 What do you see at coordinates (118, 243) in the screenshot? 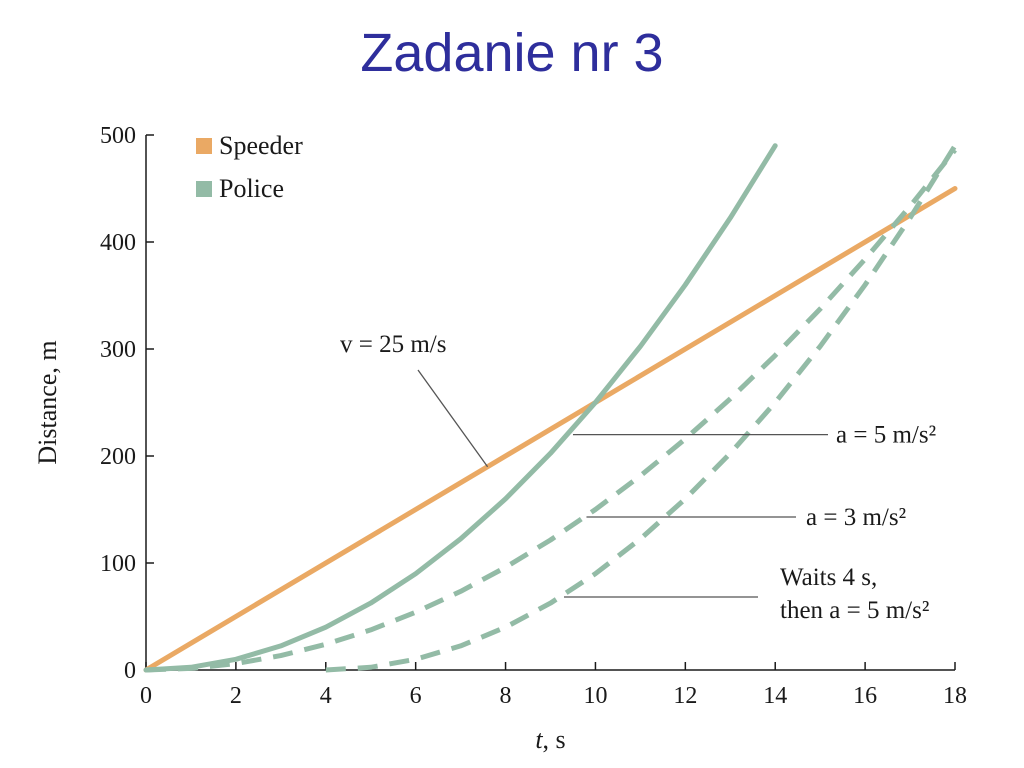
I see `y-tick-label: 400` at bounding box center [118, 243].